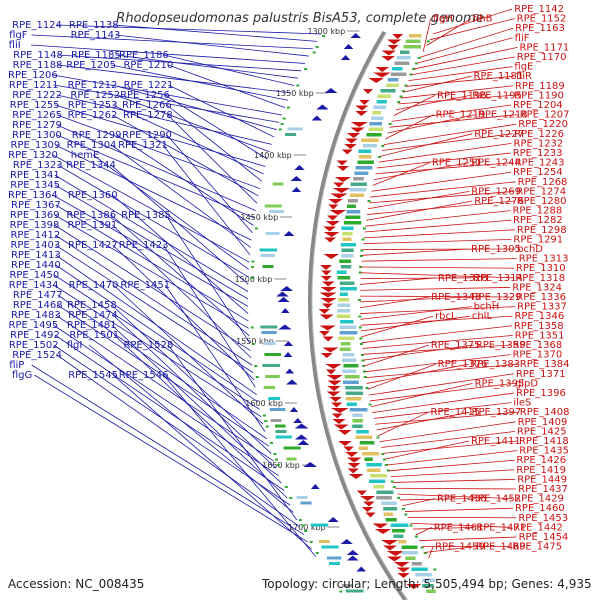 Image resolution: width=600 pixels, height=600 pixels. What do you see at coordinates (524, 76) in the screenshot?
I see `right-gene-label: fliR` at bounding box center [524, 76].